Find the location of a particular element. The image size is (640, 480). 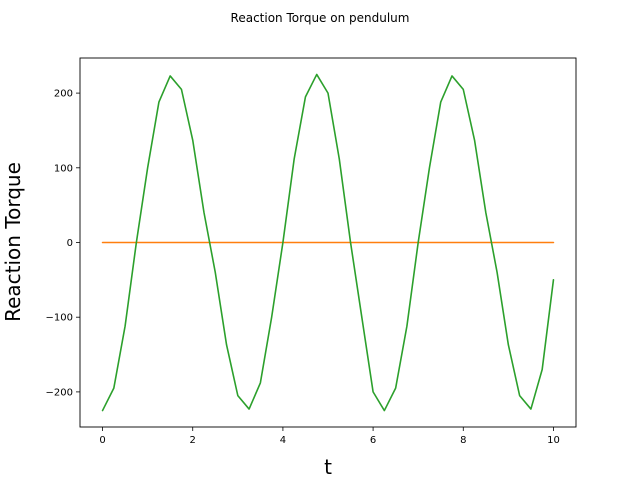

y-tick-label: 0 is located at coordinates (70, 243).